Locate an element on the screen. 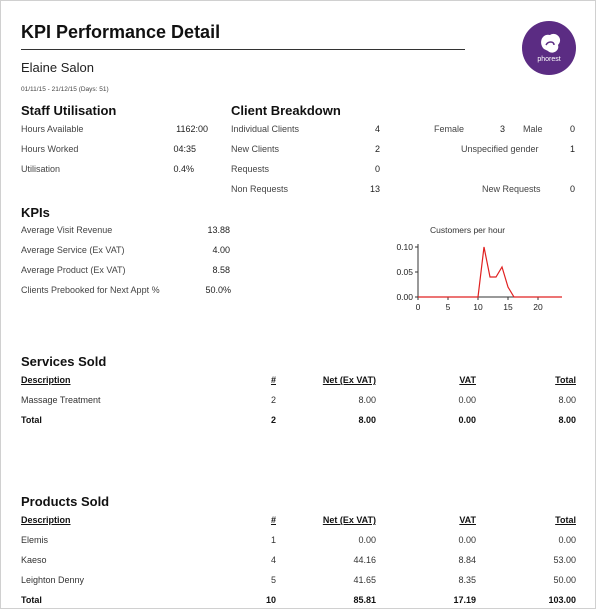 This screenshot has height=611, width=596. male-label: Male is located at coordinates (533, 129).